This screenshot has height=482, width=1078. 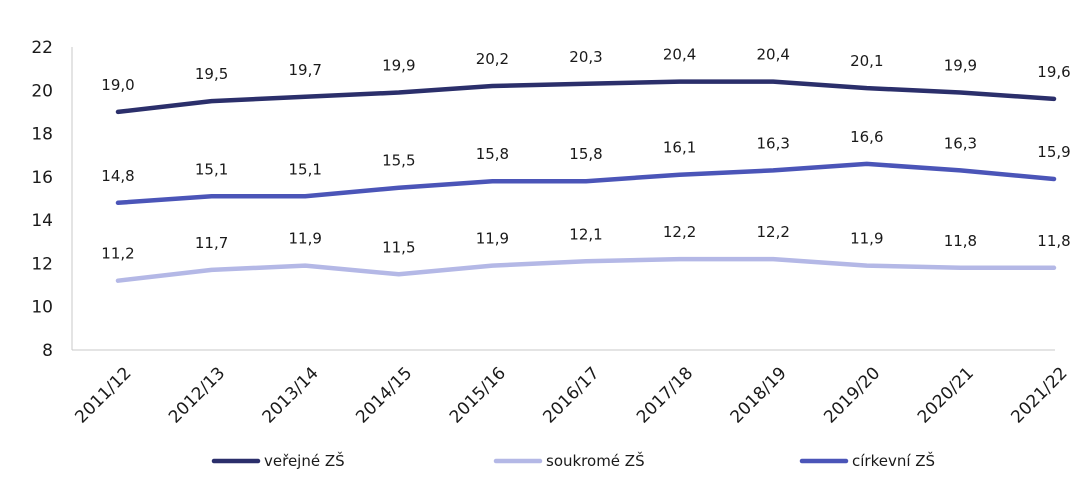 What do you see at coordinates (42, 48) in the screenshot?
I see `y-tick-label: 22` at bounding box center [42, 48].